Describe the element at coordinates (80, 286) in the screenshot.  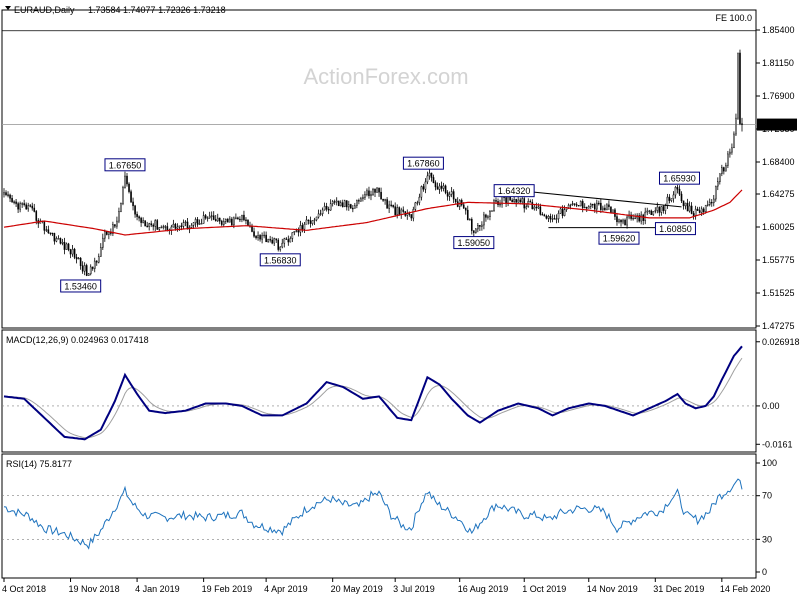
I see `annotation-text: 1.53460` at that location.